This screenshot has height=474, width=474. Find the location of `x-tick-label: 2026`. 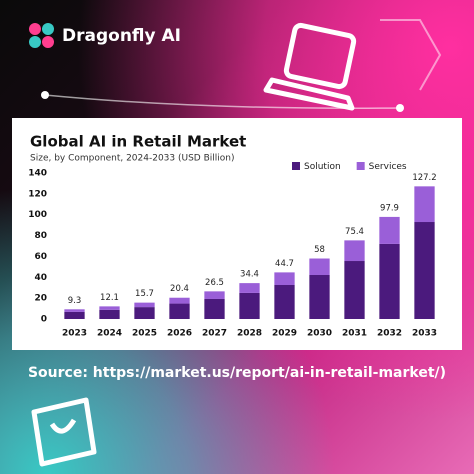

x-tick-label: 2026 is located at coordinates (179, 334).